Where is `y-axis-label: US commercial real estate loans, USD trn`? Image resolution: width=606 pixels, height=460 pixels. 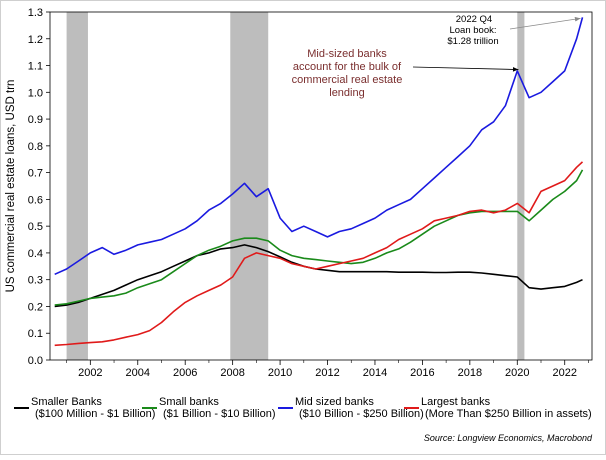 y-axis-label: US commercial real estate loans, USD trn is located at coordinates (11, 186).